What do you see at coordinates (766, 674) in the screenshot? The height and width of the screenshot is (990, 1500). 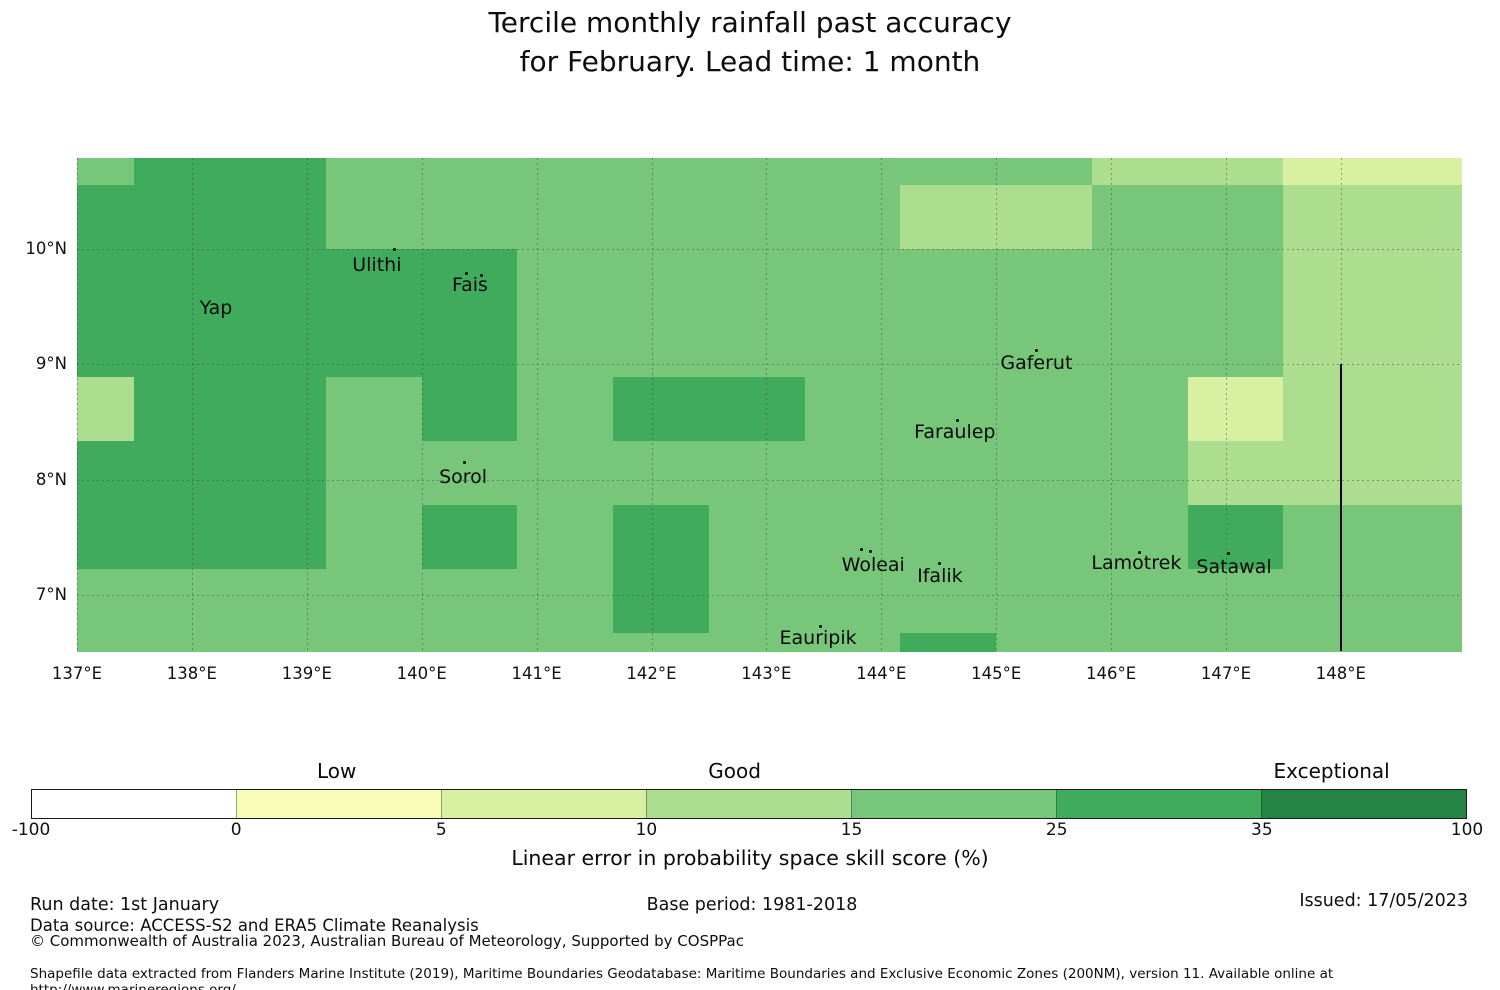 I see `x-axis-tick-label: 143°E` at bounding box center [766, 674].